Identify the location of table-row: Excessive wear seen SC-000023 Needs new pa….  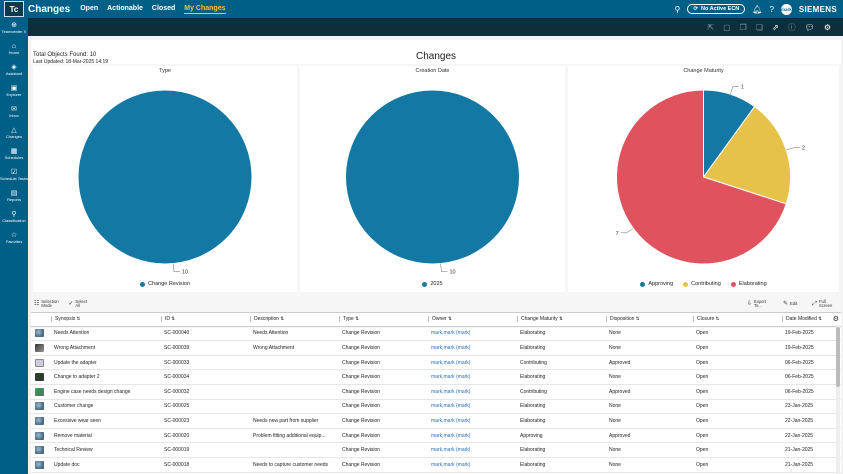
(436, 421).